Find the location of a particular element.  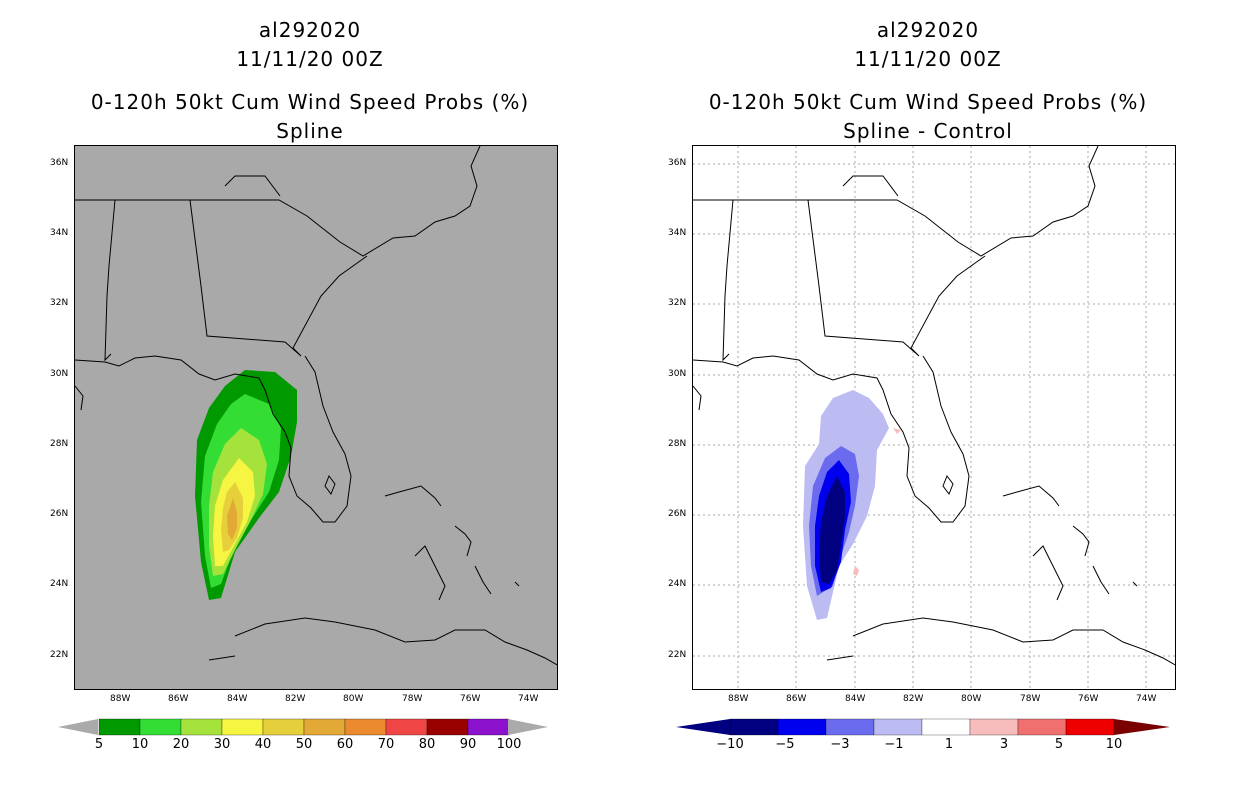

right-colorbar-label: 5 is located at coordinates (1059, 744).